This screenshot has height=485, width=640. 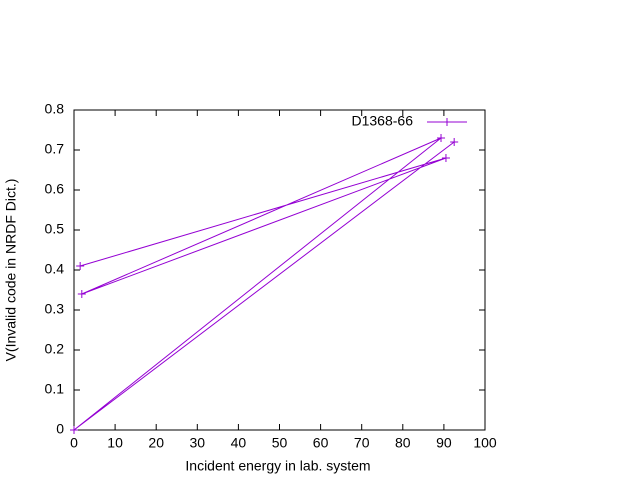 I want to click on y-tick-label: 0.5, so click(x=55, y=229).